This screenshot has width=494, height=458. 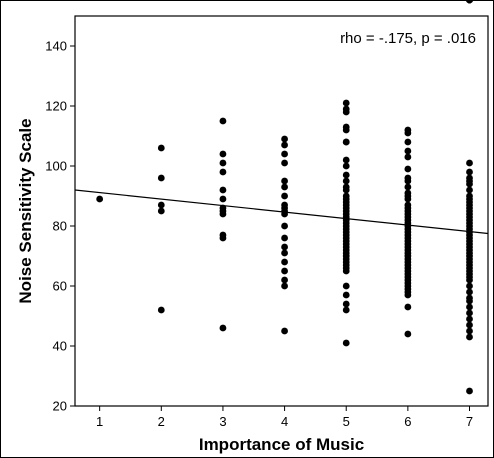 What do you see at coordinates (469, 421) in the screenshot?
I see `x-tick-label: 7` at bounding box center [469, 421].